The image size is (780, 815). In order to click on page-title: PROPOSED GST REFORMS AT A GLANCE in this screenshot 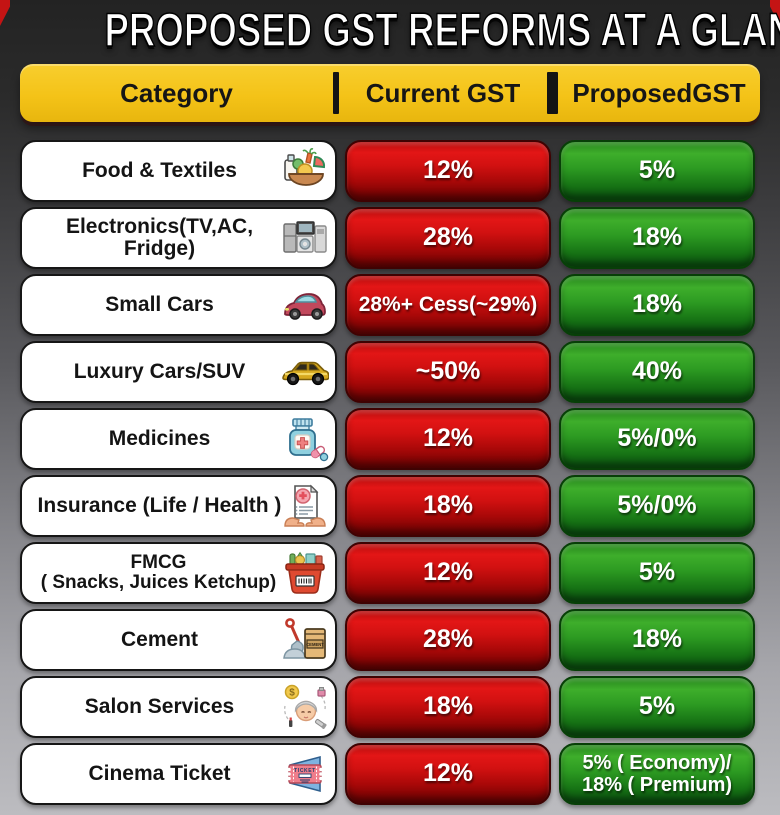, I will do `click(442, 29)`.